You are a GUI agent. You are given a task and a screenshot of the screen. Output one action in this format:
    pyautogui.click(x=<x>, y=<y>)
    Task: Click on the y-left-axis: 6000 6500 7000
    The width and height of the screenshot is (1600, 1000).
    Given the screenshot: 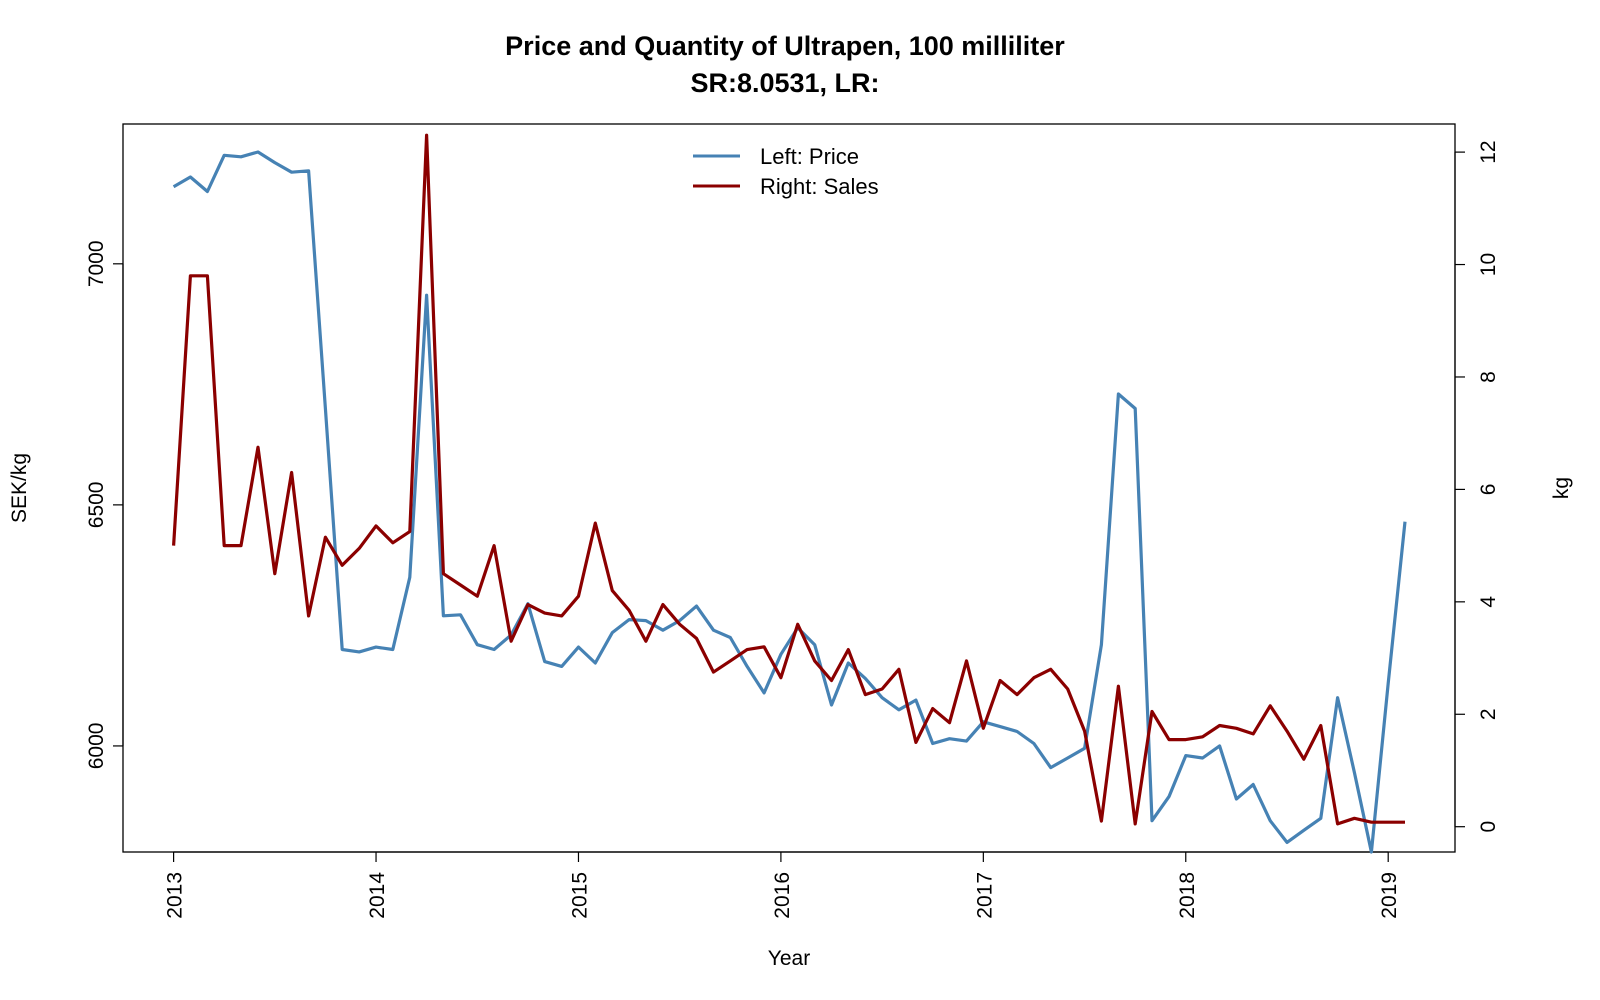 What is the action you would take?
    pyautogui.click(x=104, y=505)
    